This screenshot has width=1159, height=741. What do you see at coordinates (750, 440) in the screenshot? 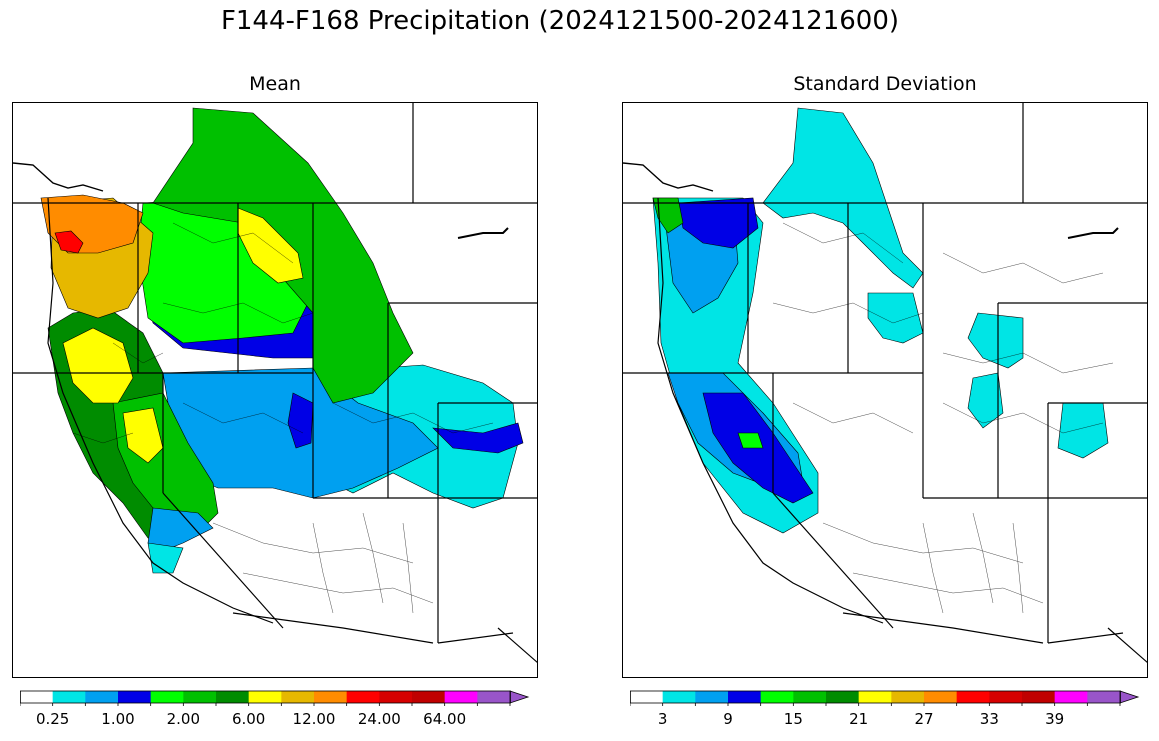
I see `zone-green-ca` at bounding box center [750, 440].